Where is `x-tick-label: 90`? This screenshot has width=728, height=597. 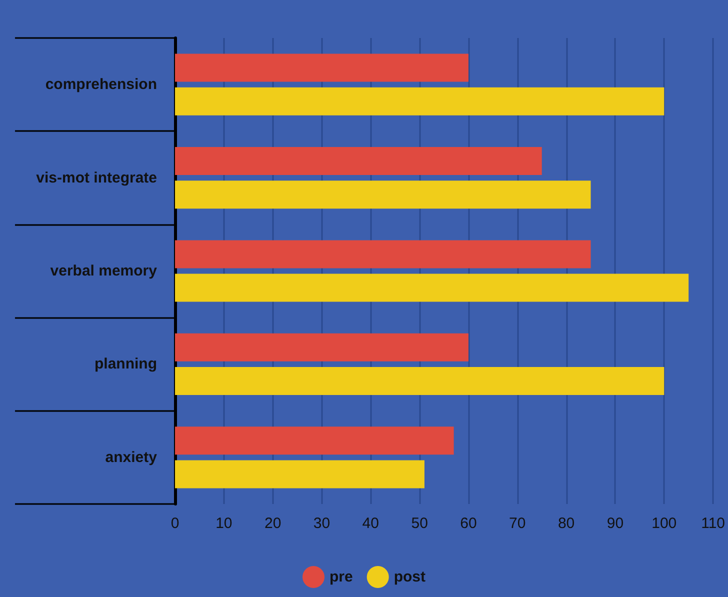
x-tick-label: 90 is located at coordinates (615, 523).